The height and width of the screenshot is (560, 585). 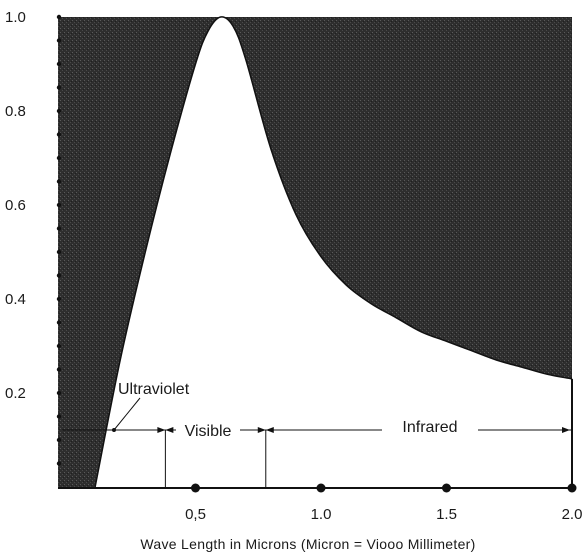 I want to click on y-tick-label: 0.8, so click(x=15, y=111).